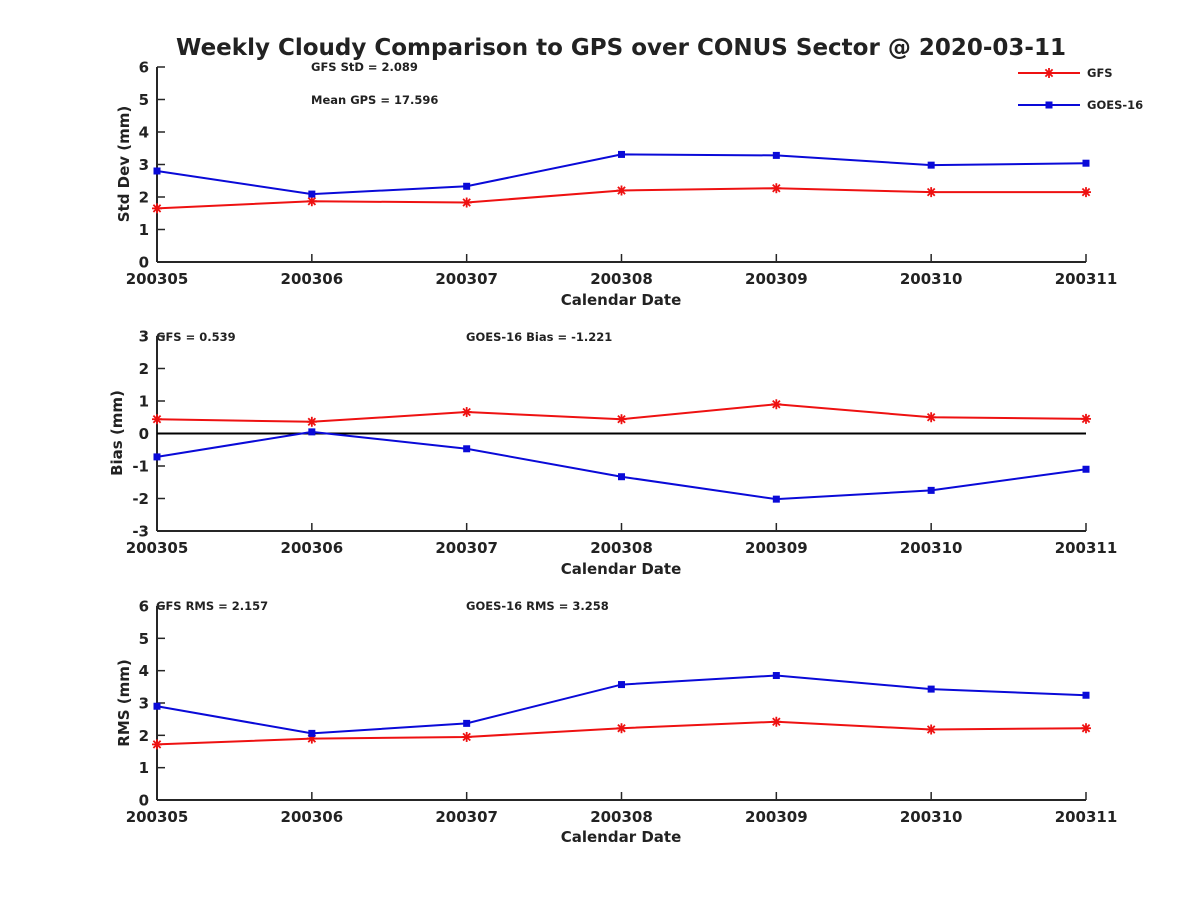  I want to click on bias-ytick-label: 2, so click(144, 369).